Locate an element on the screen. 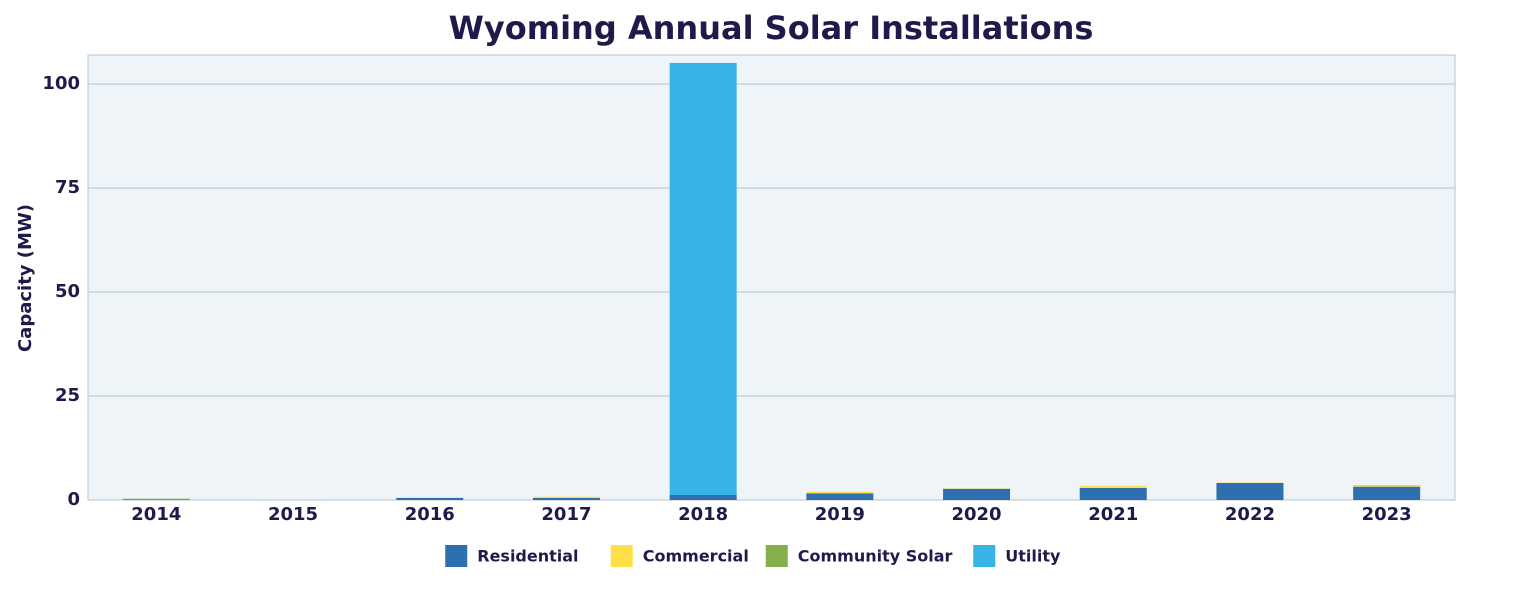  x-tick-label: 2015 is located at coordinates (293, 514).